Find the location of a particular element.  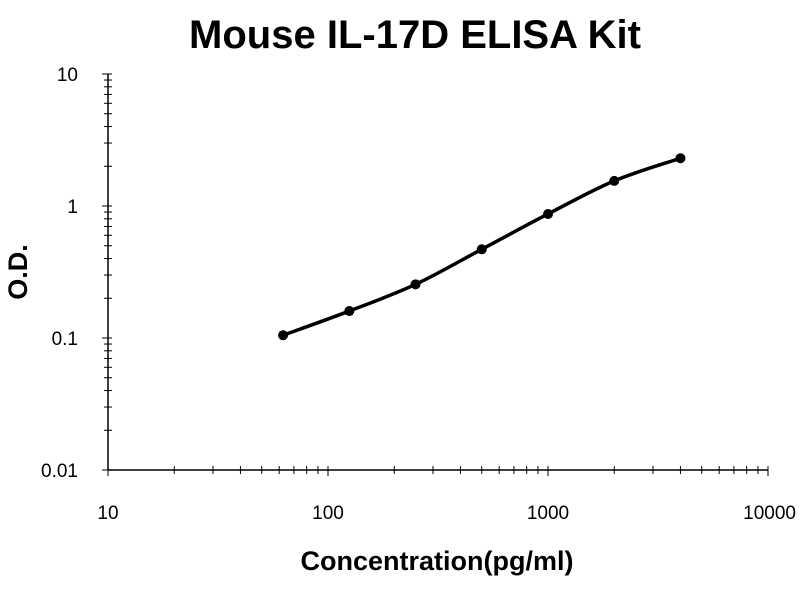

y-tick-labels: 0.01 0.1 1 10 is located at coordinates (59, 273).